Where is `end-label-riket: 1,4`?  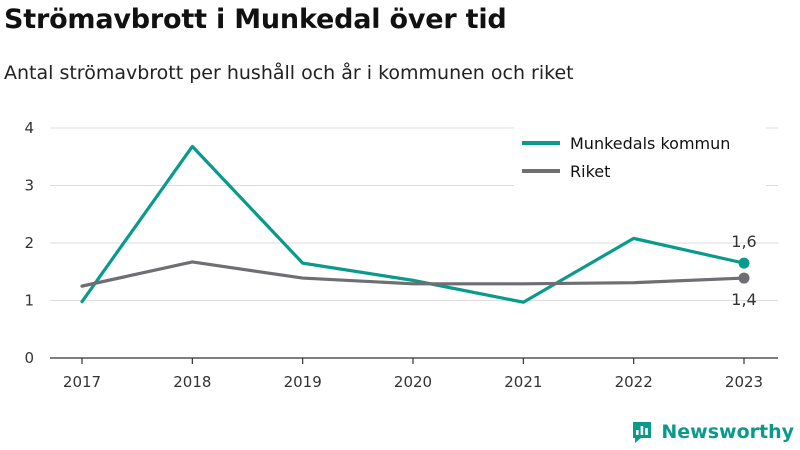 end-label-riket: 1,4 is located at coordinates (743, 299).